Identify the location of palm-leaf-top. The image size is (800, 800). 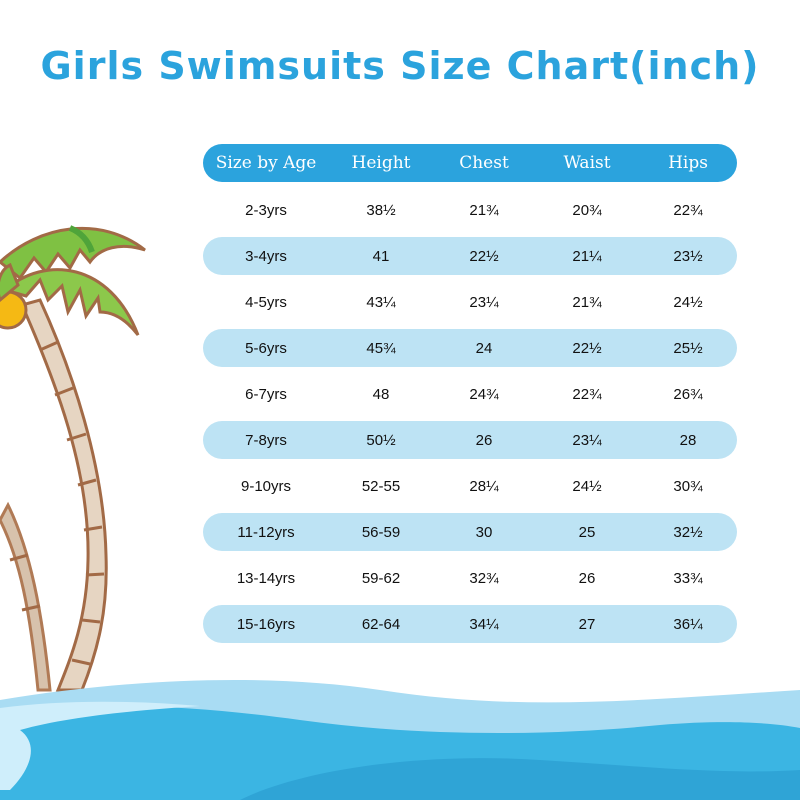
(73, 253).